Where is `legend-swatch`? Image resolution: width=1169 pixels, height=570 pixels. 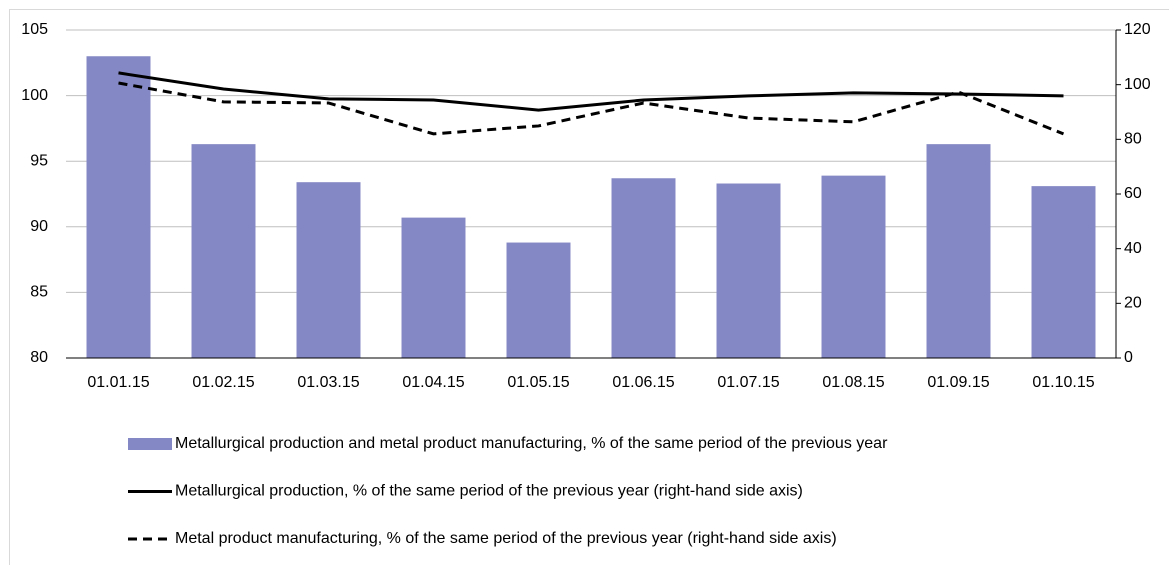 legend-swatch is located at coordinates (150, 444).